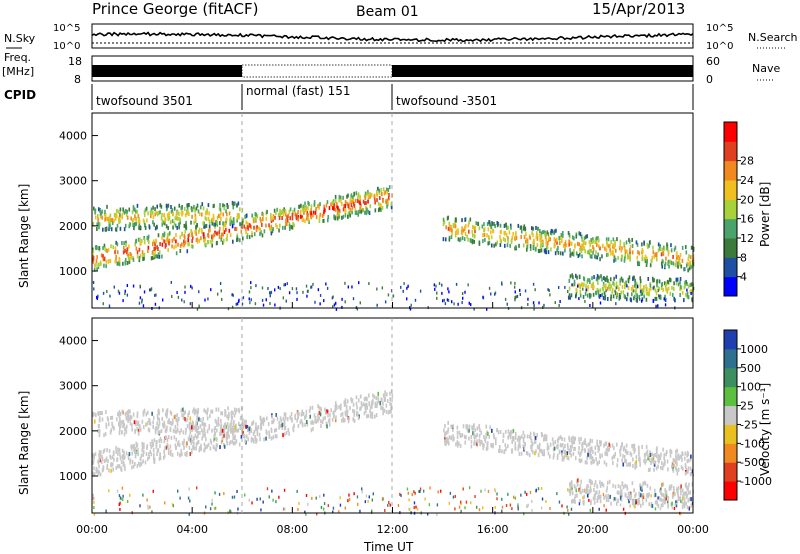  What do you see at coordinates (593, 529) in the screenshot?
I see `x-tick-label: 20:00` at bounding box center [593, 529].